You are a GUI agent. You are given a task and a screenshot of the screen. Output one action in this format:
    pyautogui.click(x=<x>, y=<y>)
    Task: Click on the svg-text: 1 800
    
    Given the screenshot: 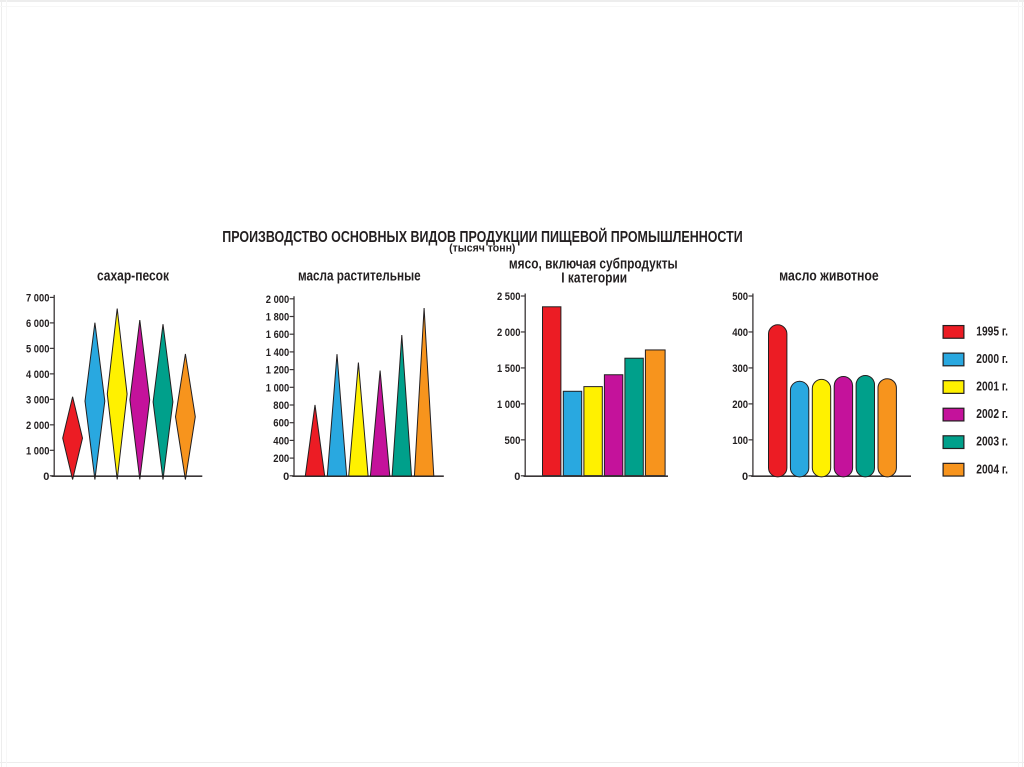 What is the action you would take?
    pyautogui.click(x=277, y=318)
    